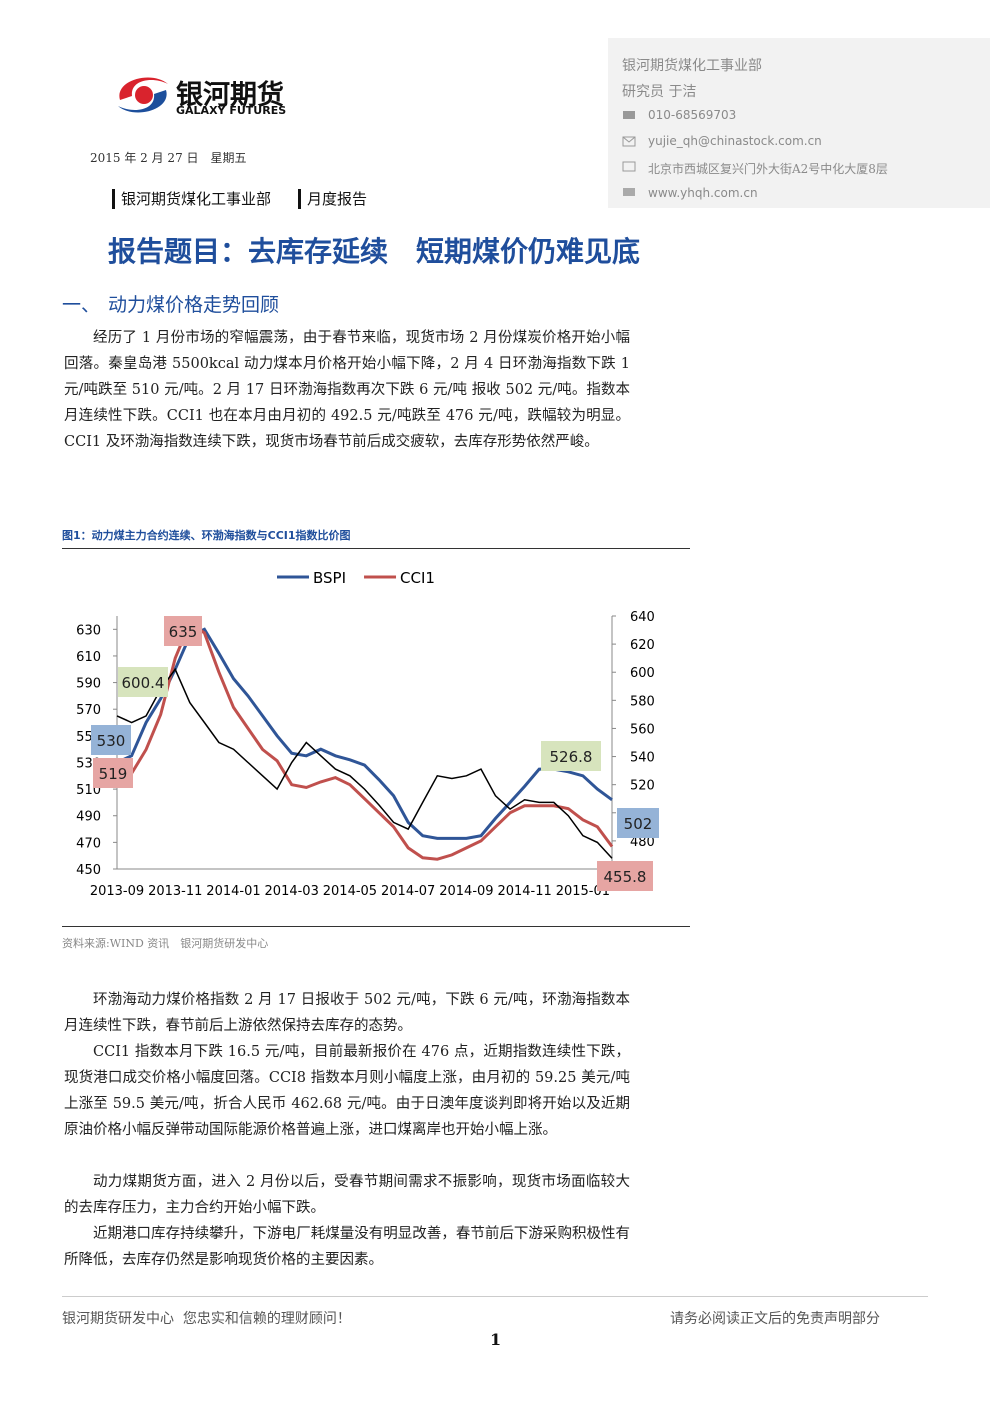  What do you see at coordinates (775, 1319) in the screenshot?
I see `footer-right: 请务必阅读正文后的免责声明部分` at bounding box center [775, 1319].